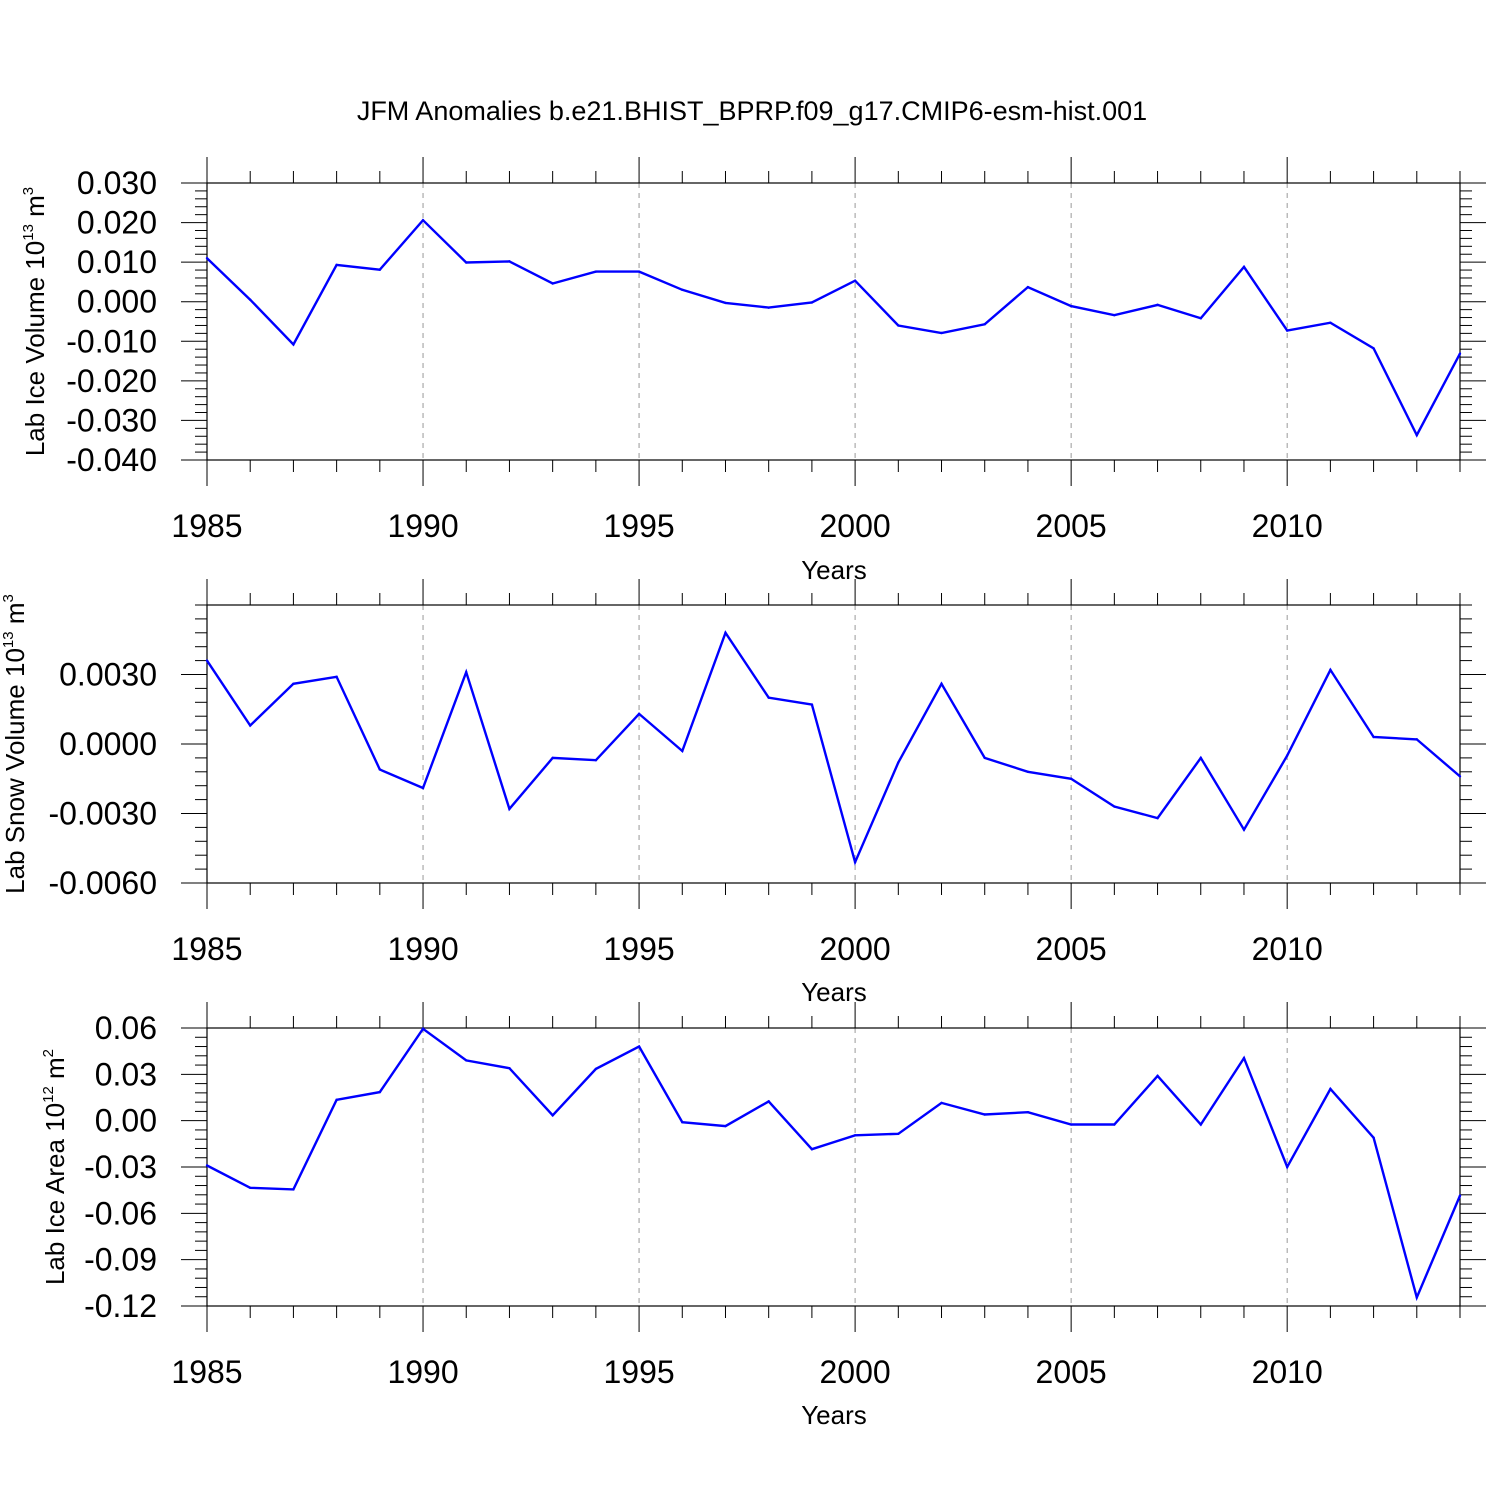 The image size is (1500, 1505). What do you see at coordinates (102, 883) in the screenshot?
I see `y-tick-label: -0.0060` at bounding box center [102, 883].